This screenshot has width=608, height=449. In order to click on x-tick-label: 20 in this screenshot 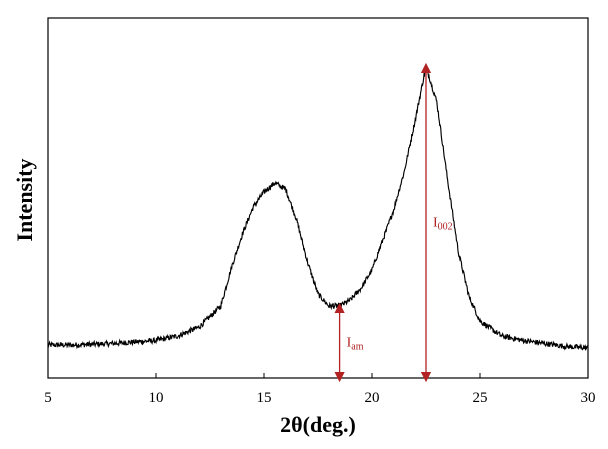, I will do `click(372, 398)`.